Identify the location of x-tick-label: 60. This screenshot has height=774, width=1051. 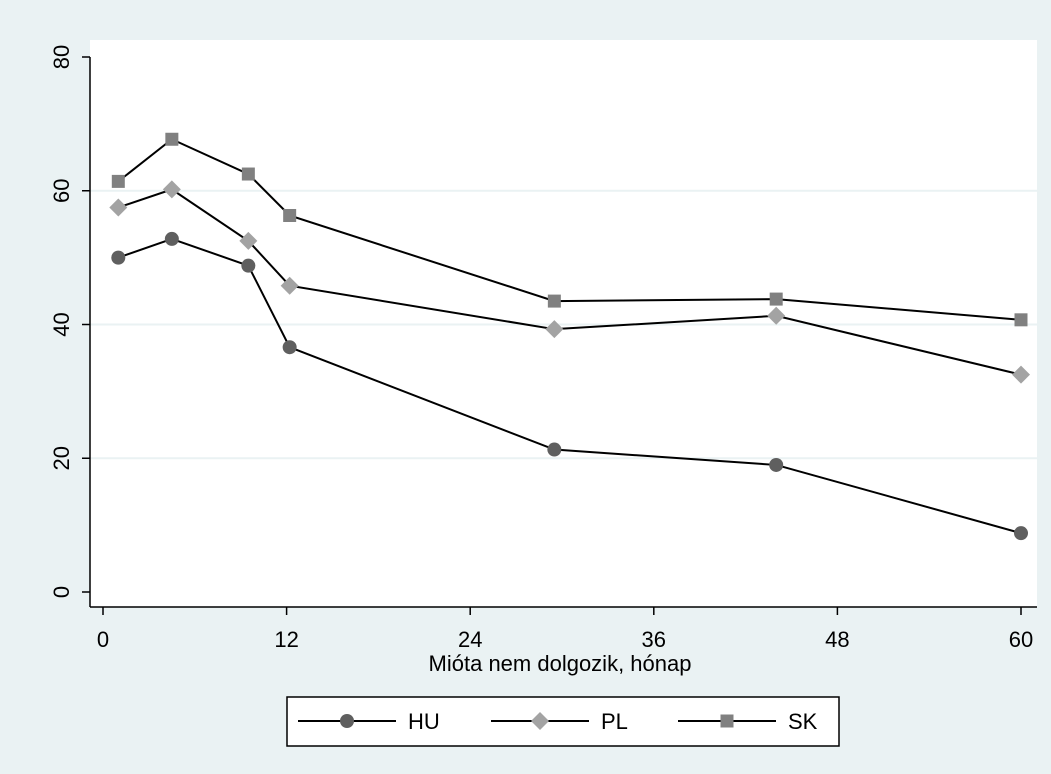
(1021, 639).